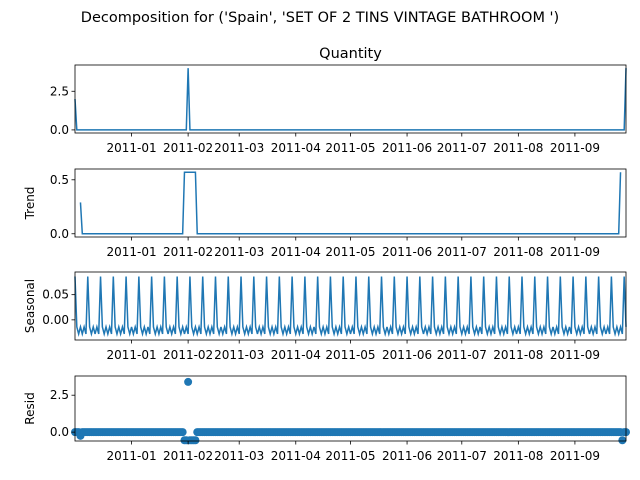 Image resolution: width=640 pixels, height=480 pixels. I want to click on trend-ylabel: Trend, so click(30, 204).